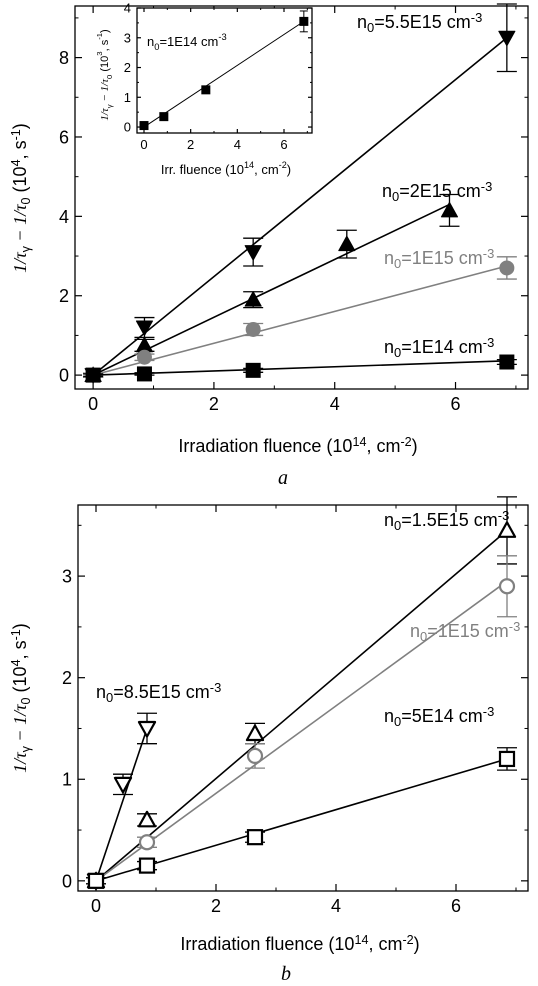 Image resolution: width=538 pixels, height=986 pixels. Describe the element at coordinates (161, 692) in the screenshot. I see `series-label-text: =8.5E15 cm` at that location.